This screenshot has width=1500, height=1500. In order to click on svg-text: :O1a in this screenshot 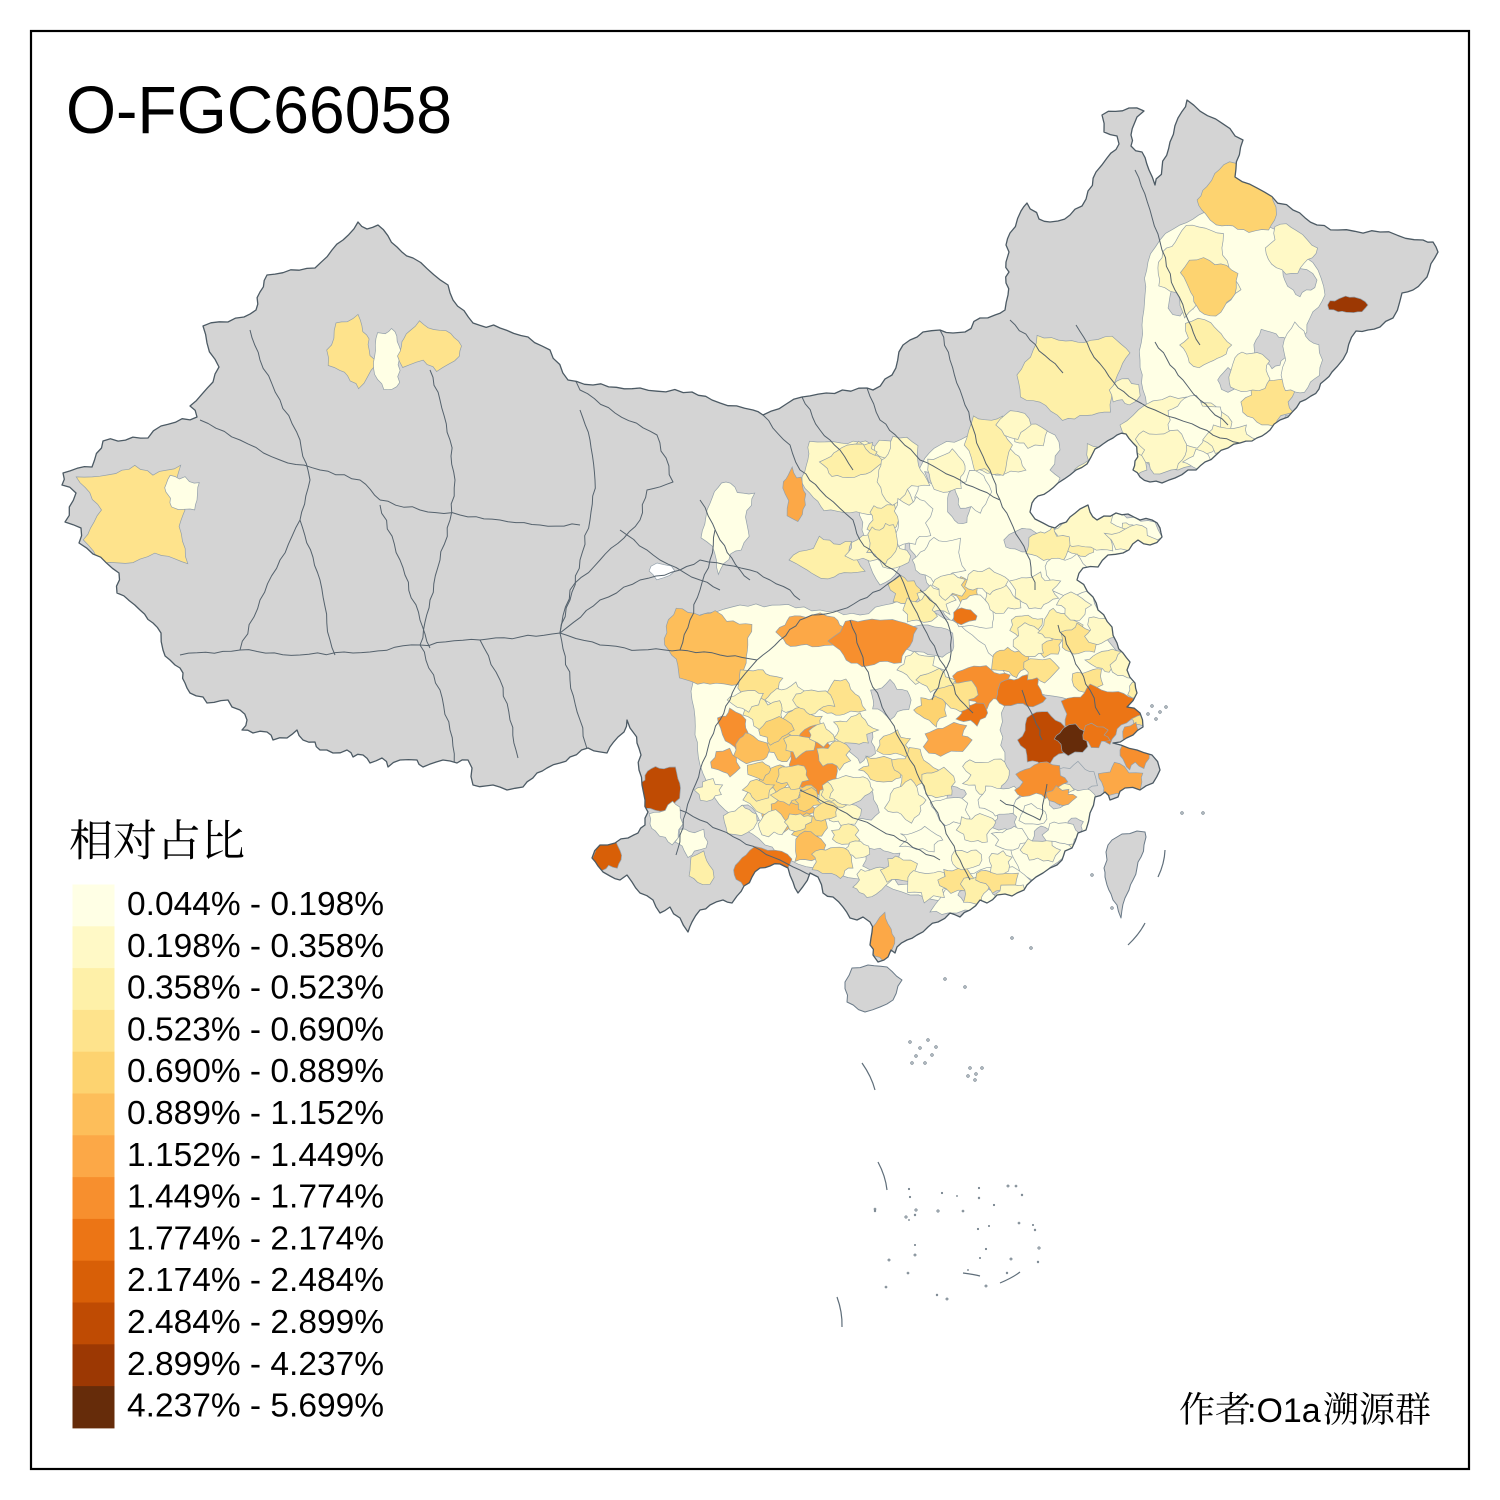, I will do `click(1284, 1411)`.